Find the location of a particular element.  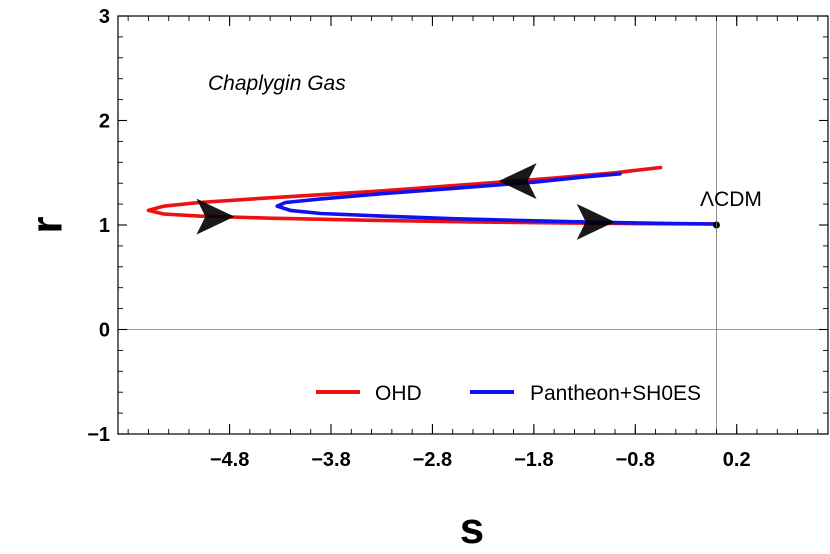

plot-area is located at coordinates (433, 201).